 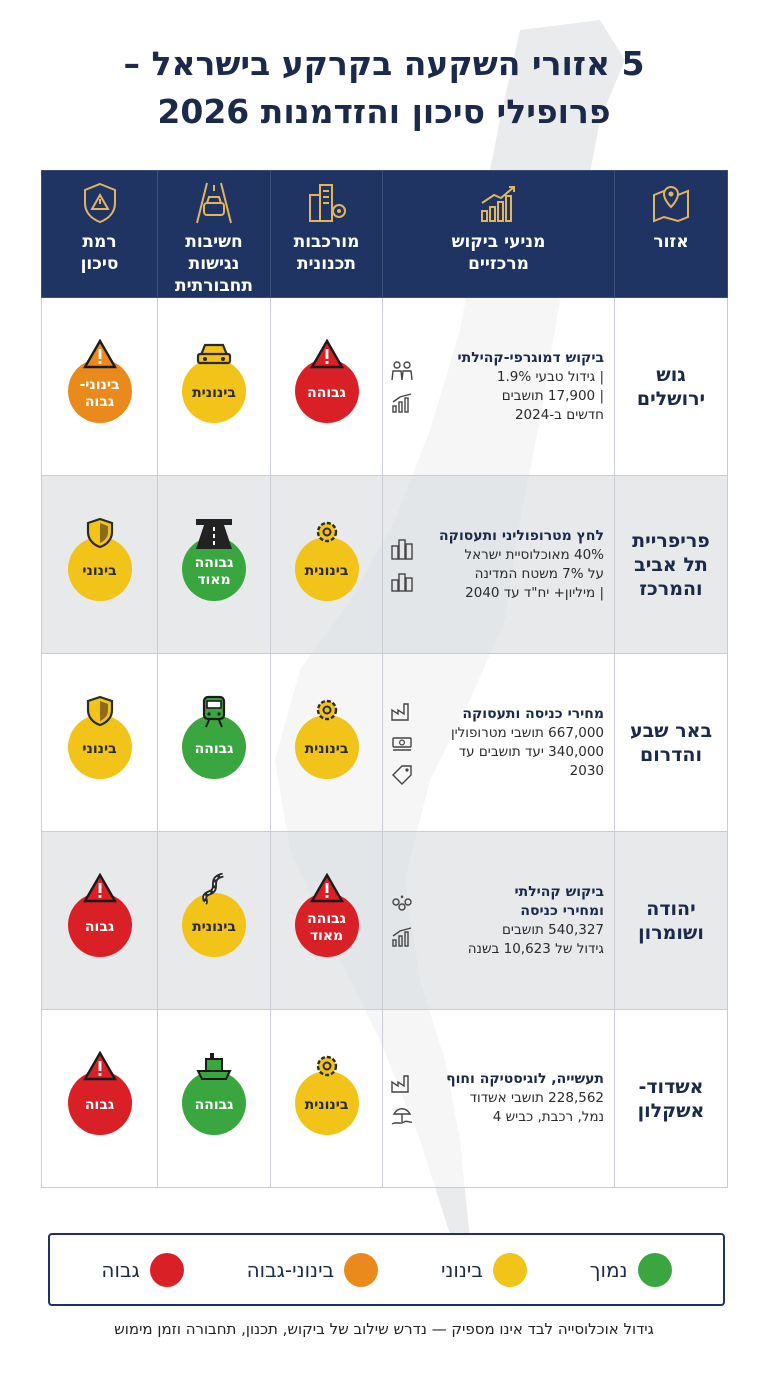 What do you see at coordinates (552, 929) in the screenshot?
I see `driver-line-1: 540,327 תושבים` at bounding box center [552, 929].